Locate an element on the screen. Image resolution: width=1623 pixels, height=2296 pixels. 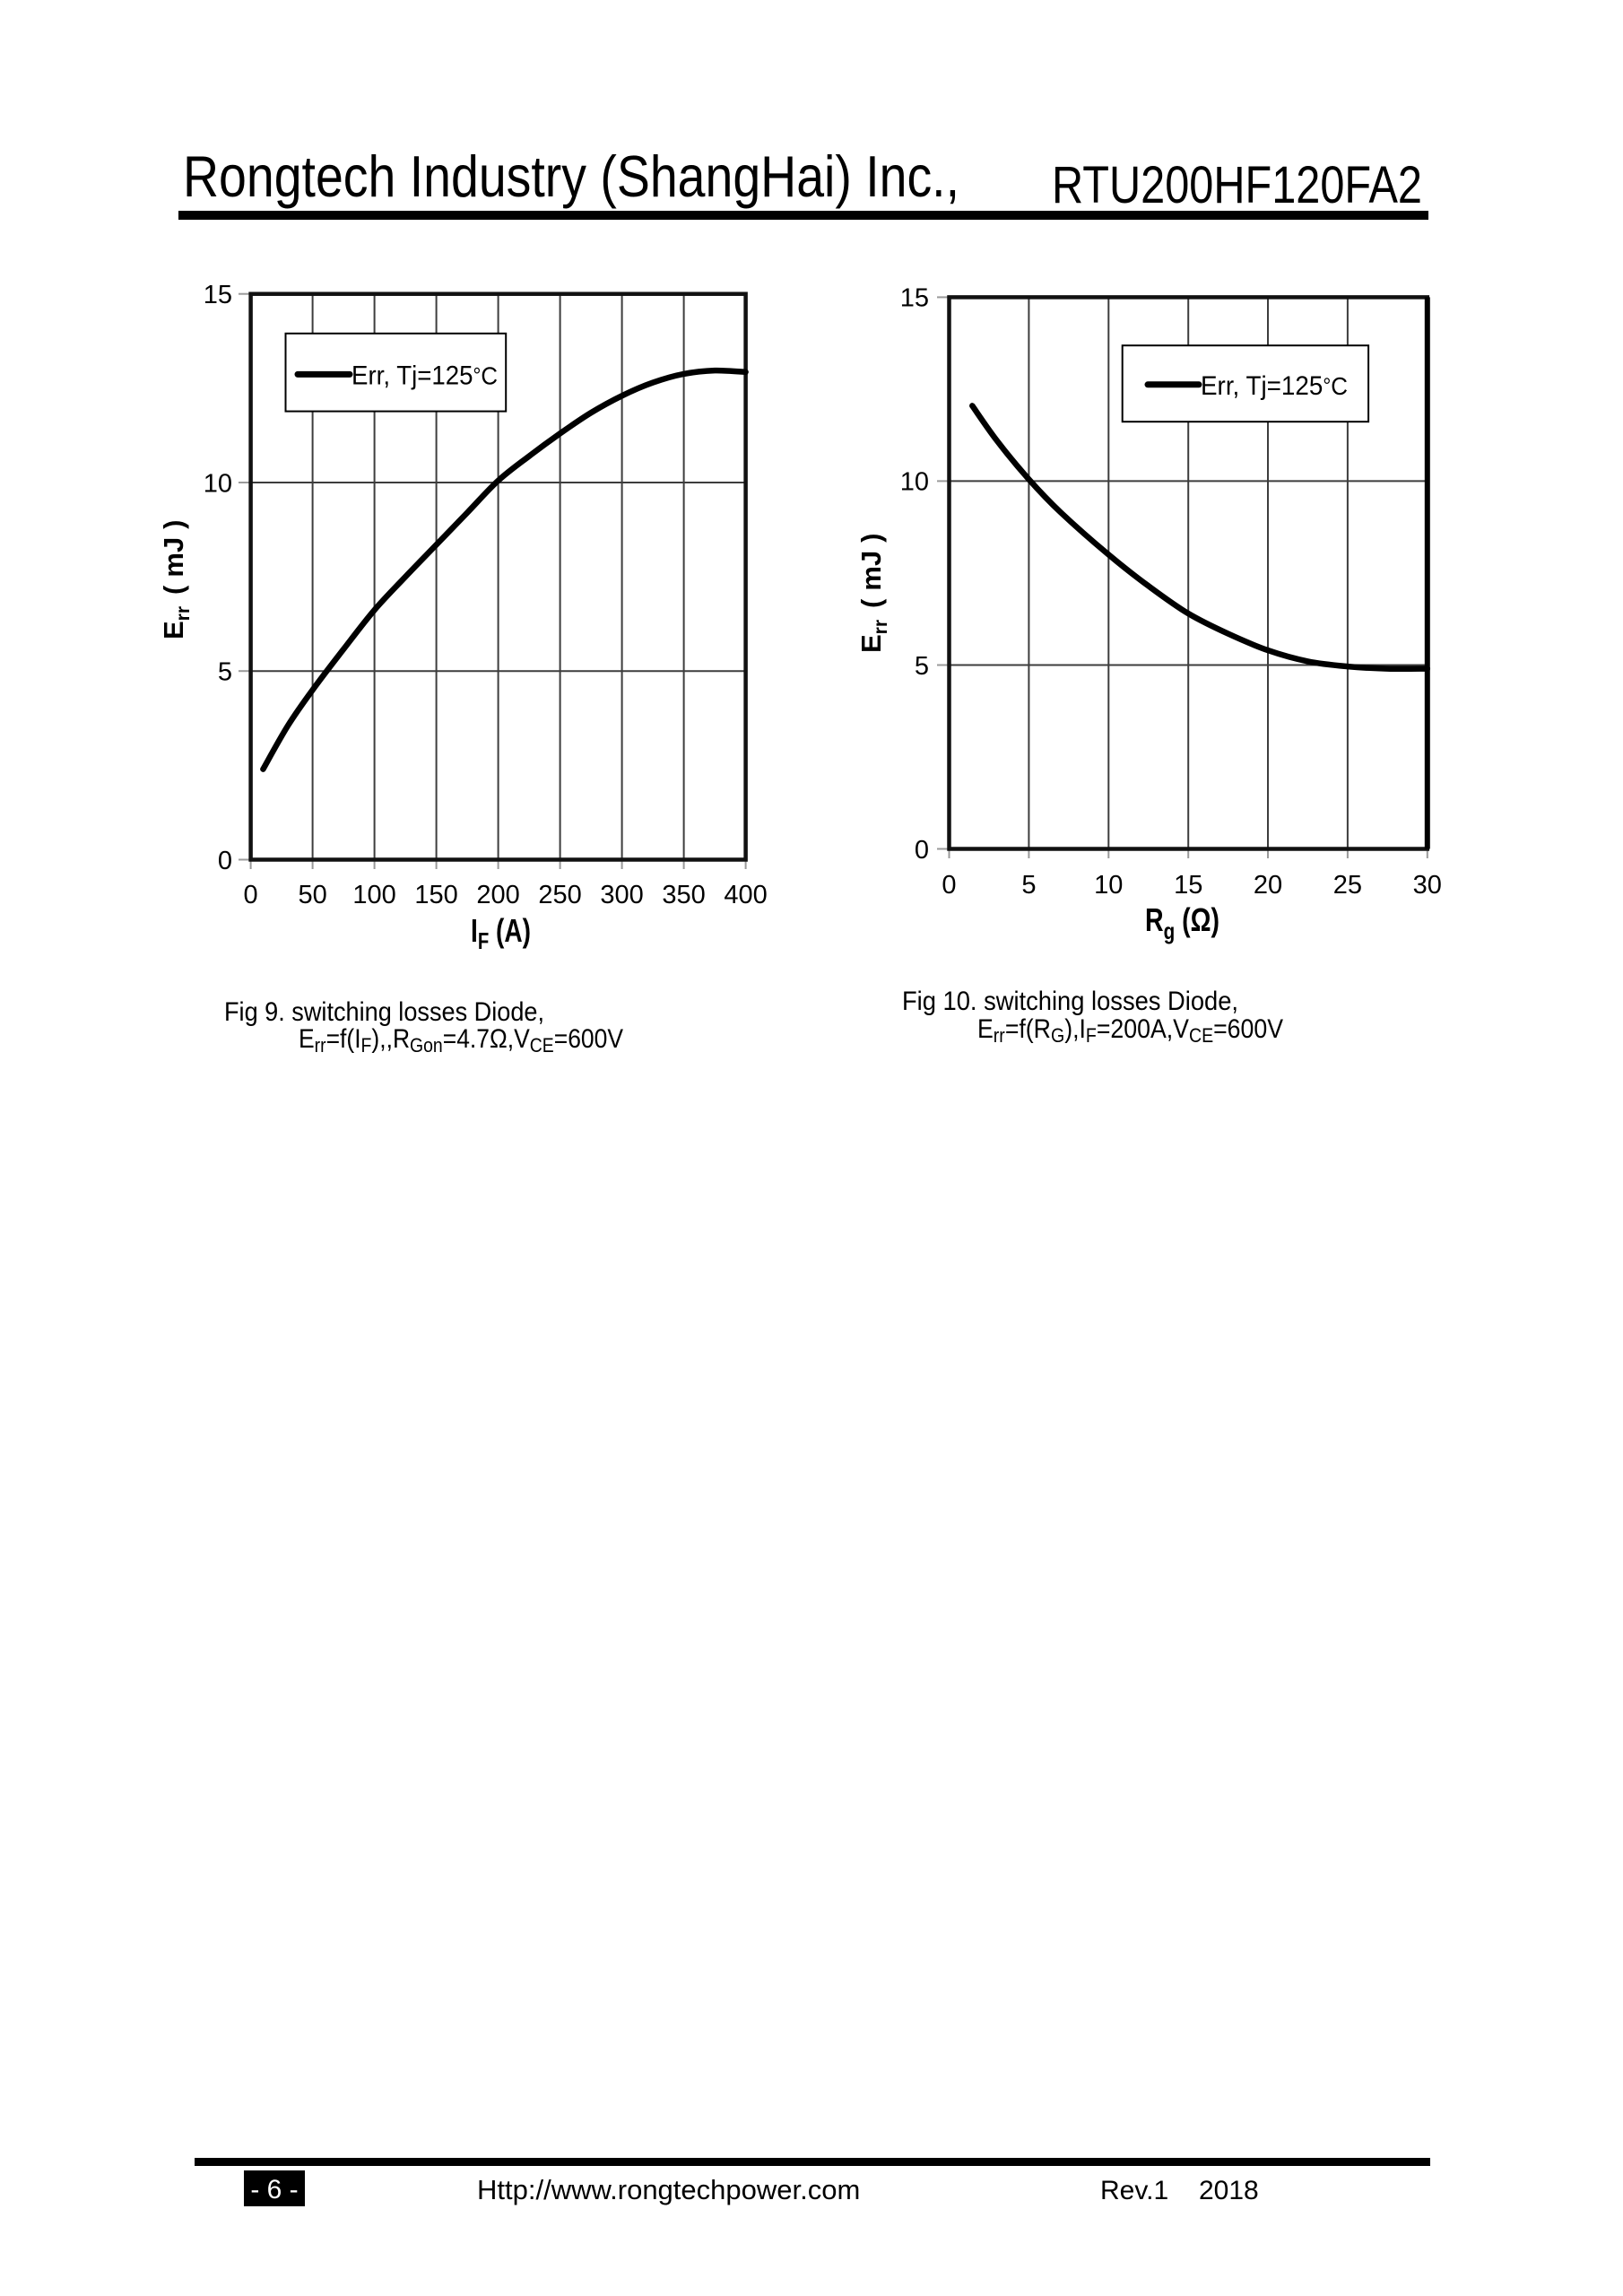
svg-text: 25 is located at coordinates (1347, 885).